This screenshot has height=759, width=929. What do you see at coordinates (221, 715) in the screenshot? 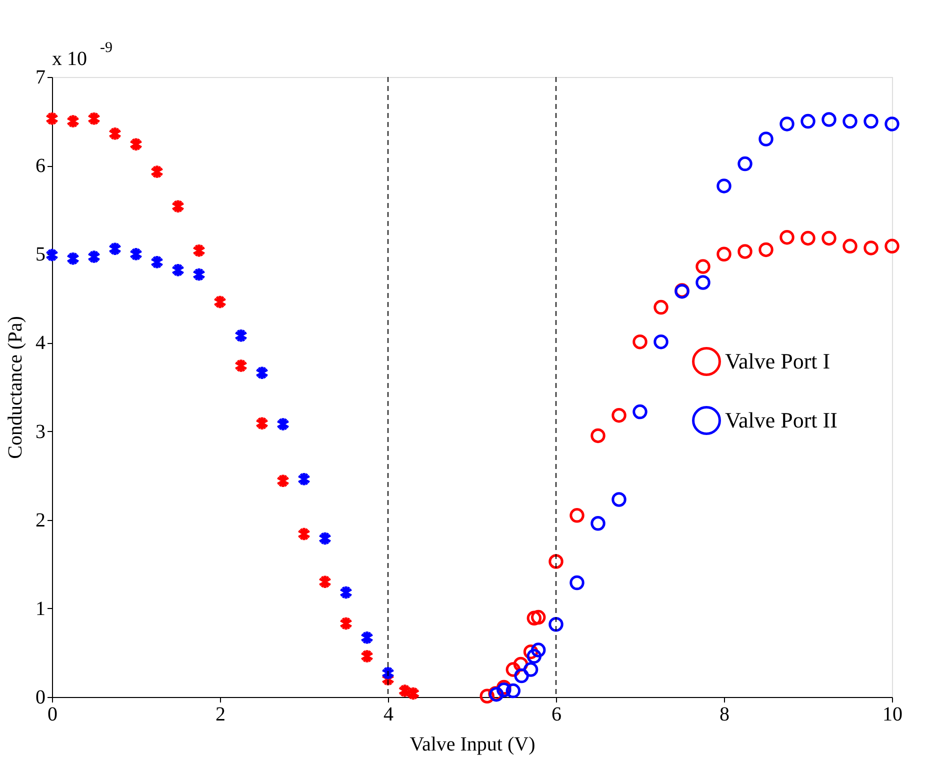
I see `x-tick-label: 2` at bounding box center [221, 715].